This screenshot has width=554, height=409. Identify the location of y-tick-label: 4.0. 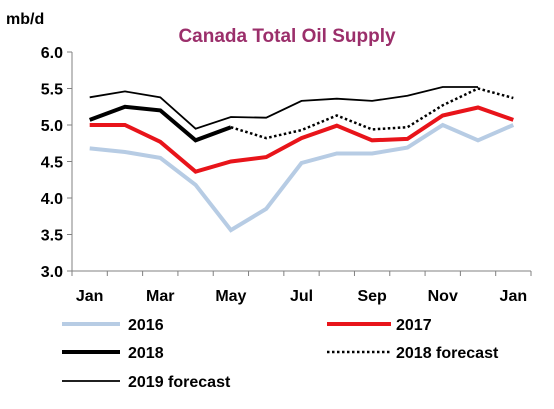
(52, 199).